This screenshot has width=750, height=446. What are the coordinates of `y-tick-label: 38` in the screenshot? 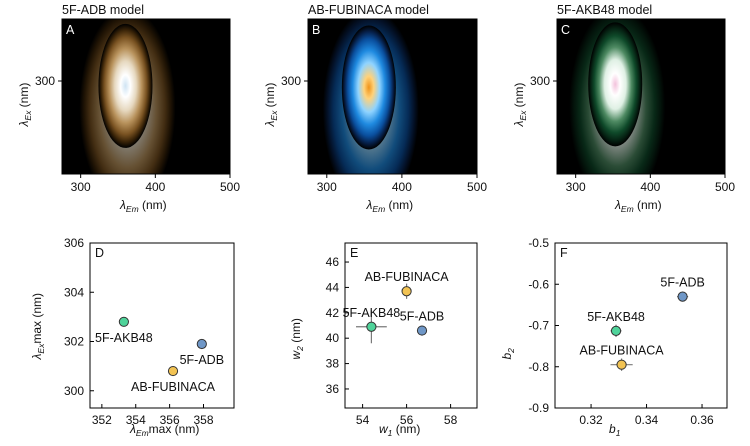 It's located at (333, 364).